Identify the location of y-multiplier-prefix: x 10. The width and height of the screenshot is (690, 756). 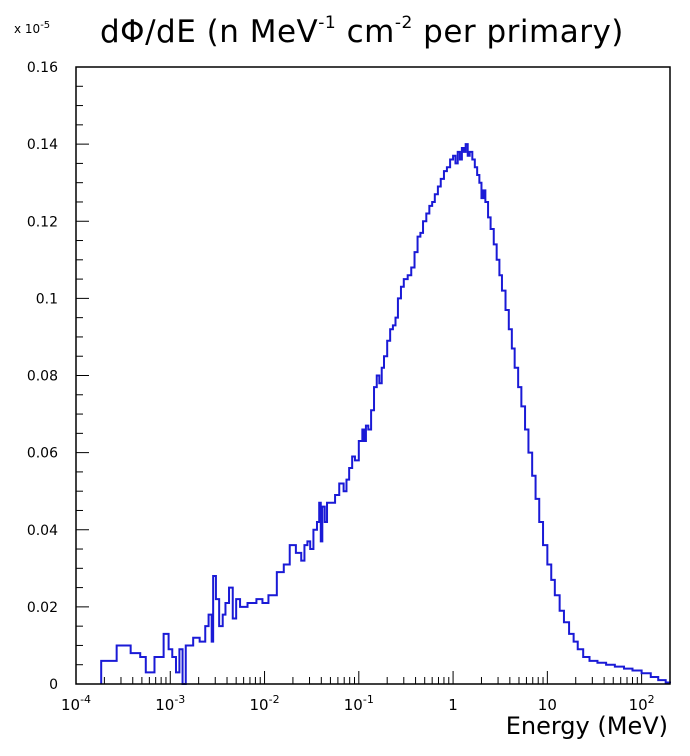
(27, 29).